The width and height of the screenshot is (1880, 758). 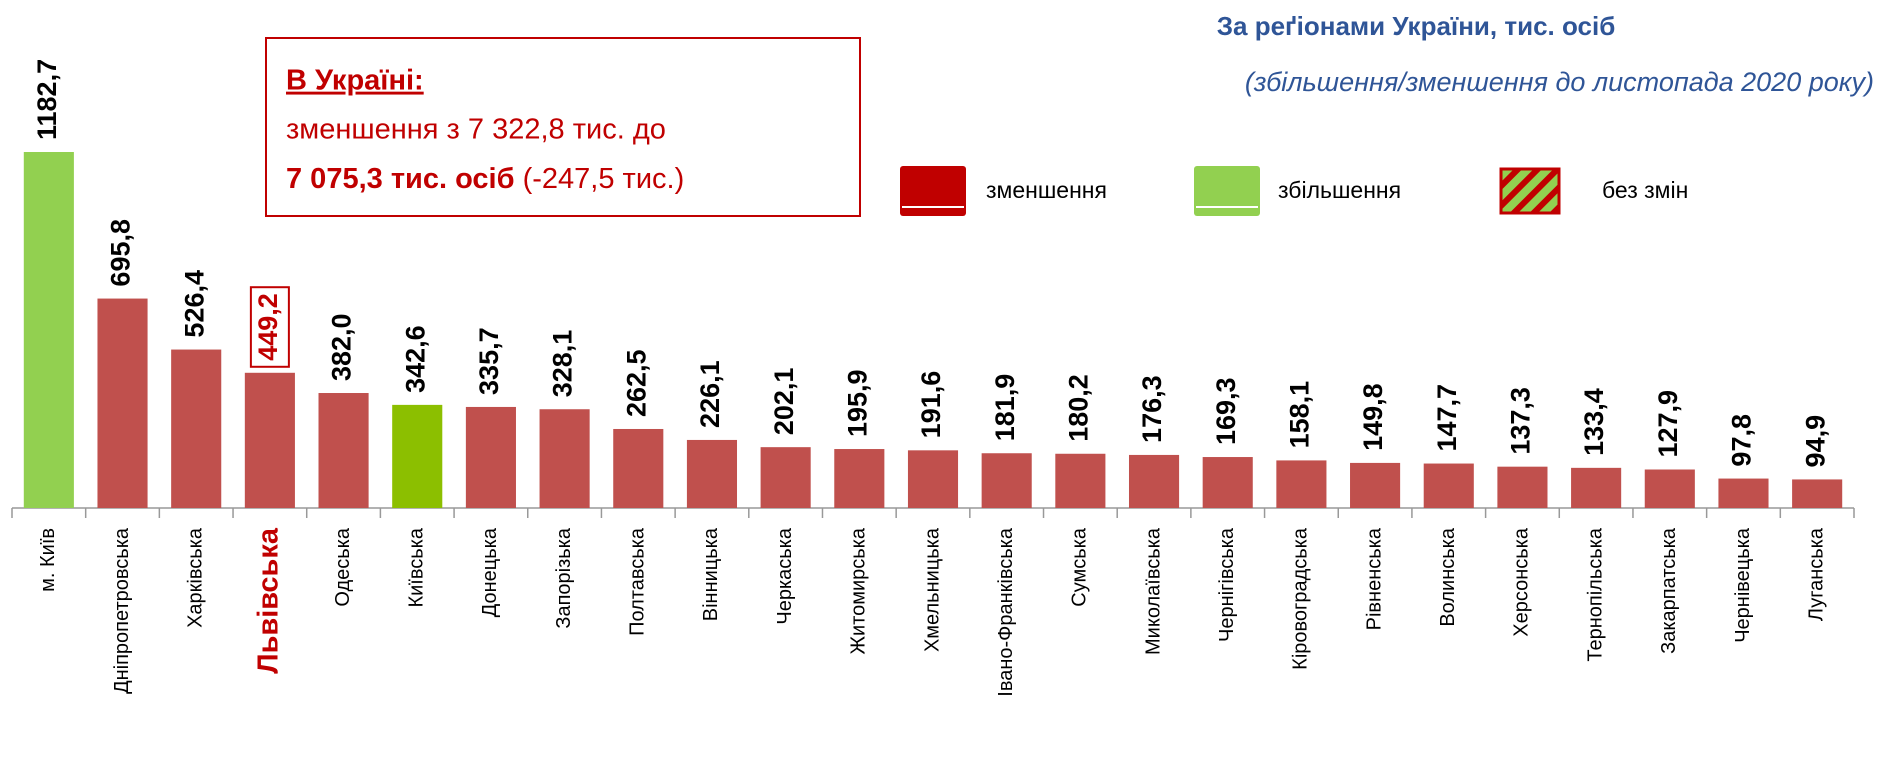 What do you see at coordinates (400, 179) in the screenshot?
I see `annotation-bold: 7 075,3 тис. осіб` at bounding box center [400, 179].